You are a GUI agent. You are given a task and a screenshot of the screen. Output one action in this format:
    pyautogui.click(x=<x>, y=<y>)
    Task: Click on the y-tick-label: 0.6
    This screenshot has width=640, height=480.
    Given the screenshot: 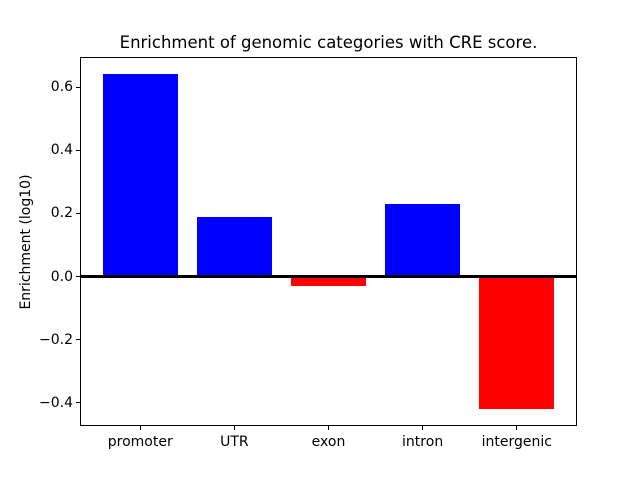 What is the action you would take?
    pyautogui.click(x=61, y=87)
    